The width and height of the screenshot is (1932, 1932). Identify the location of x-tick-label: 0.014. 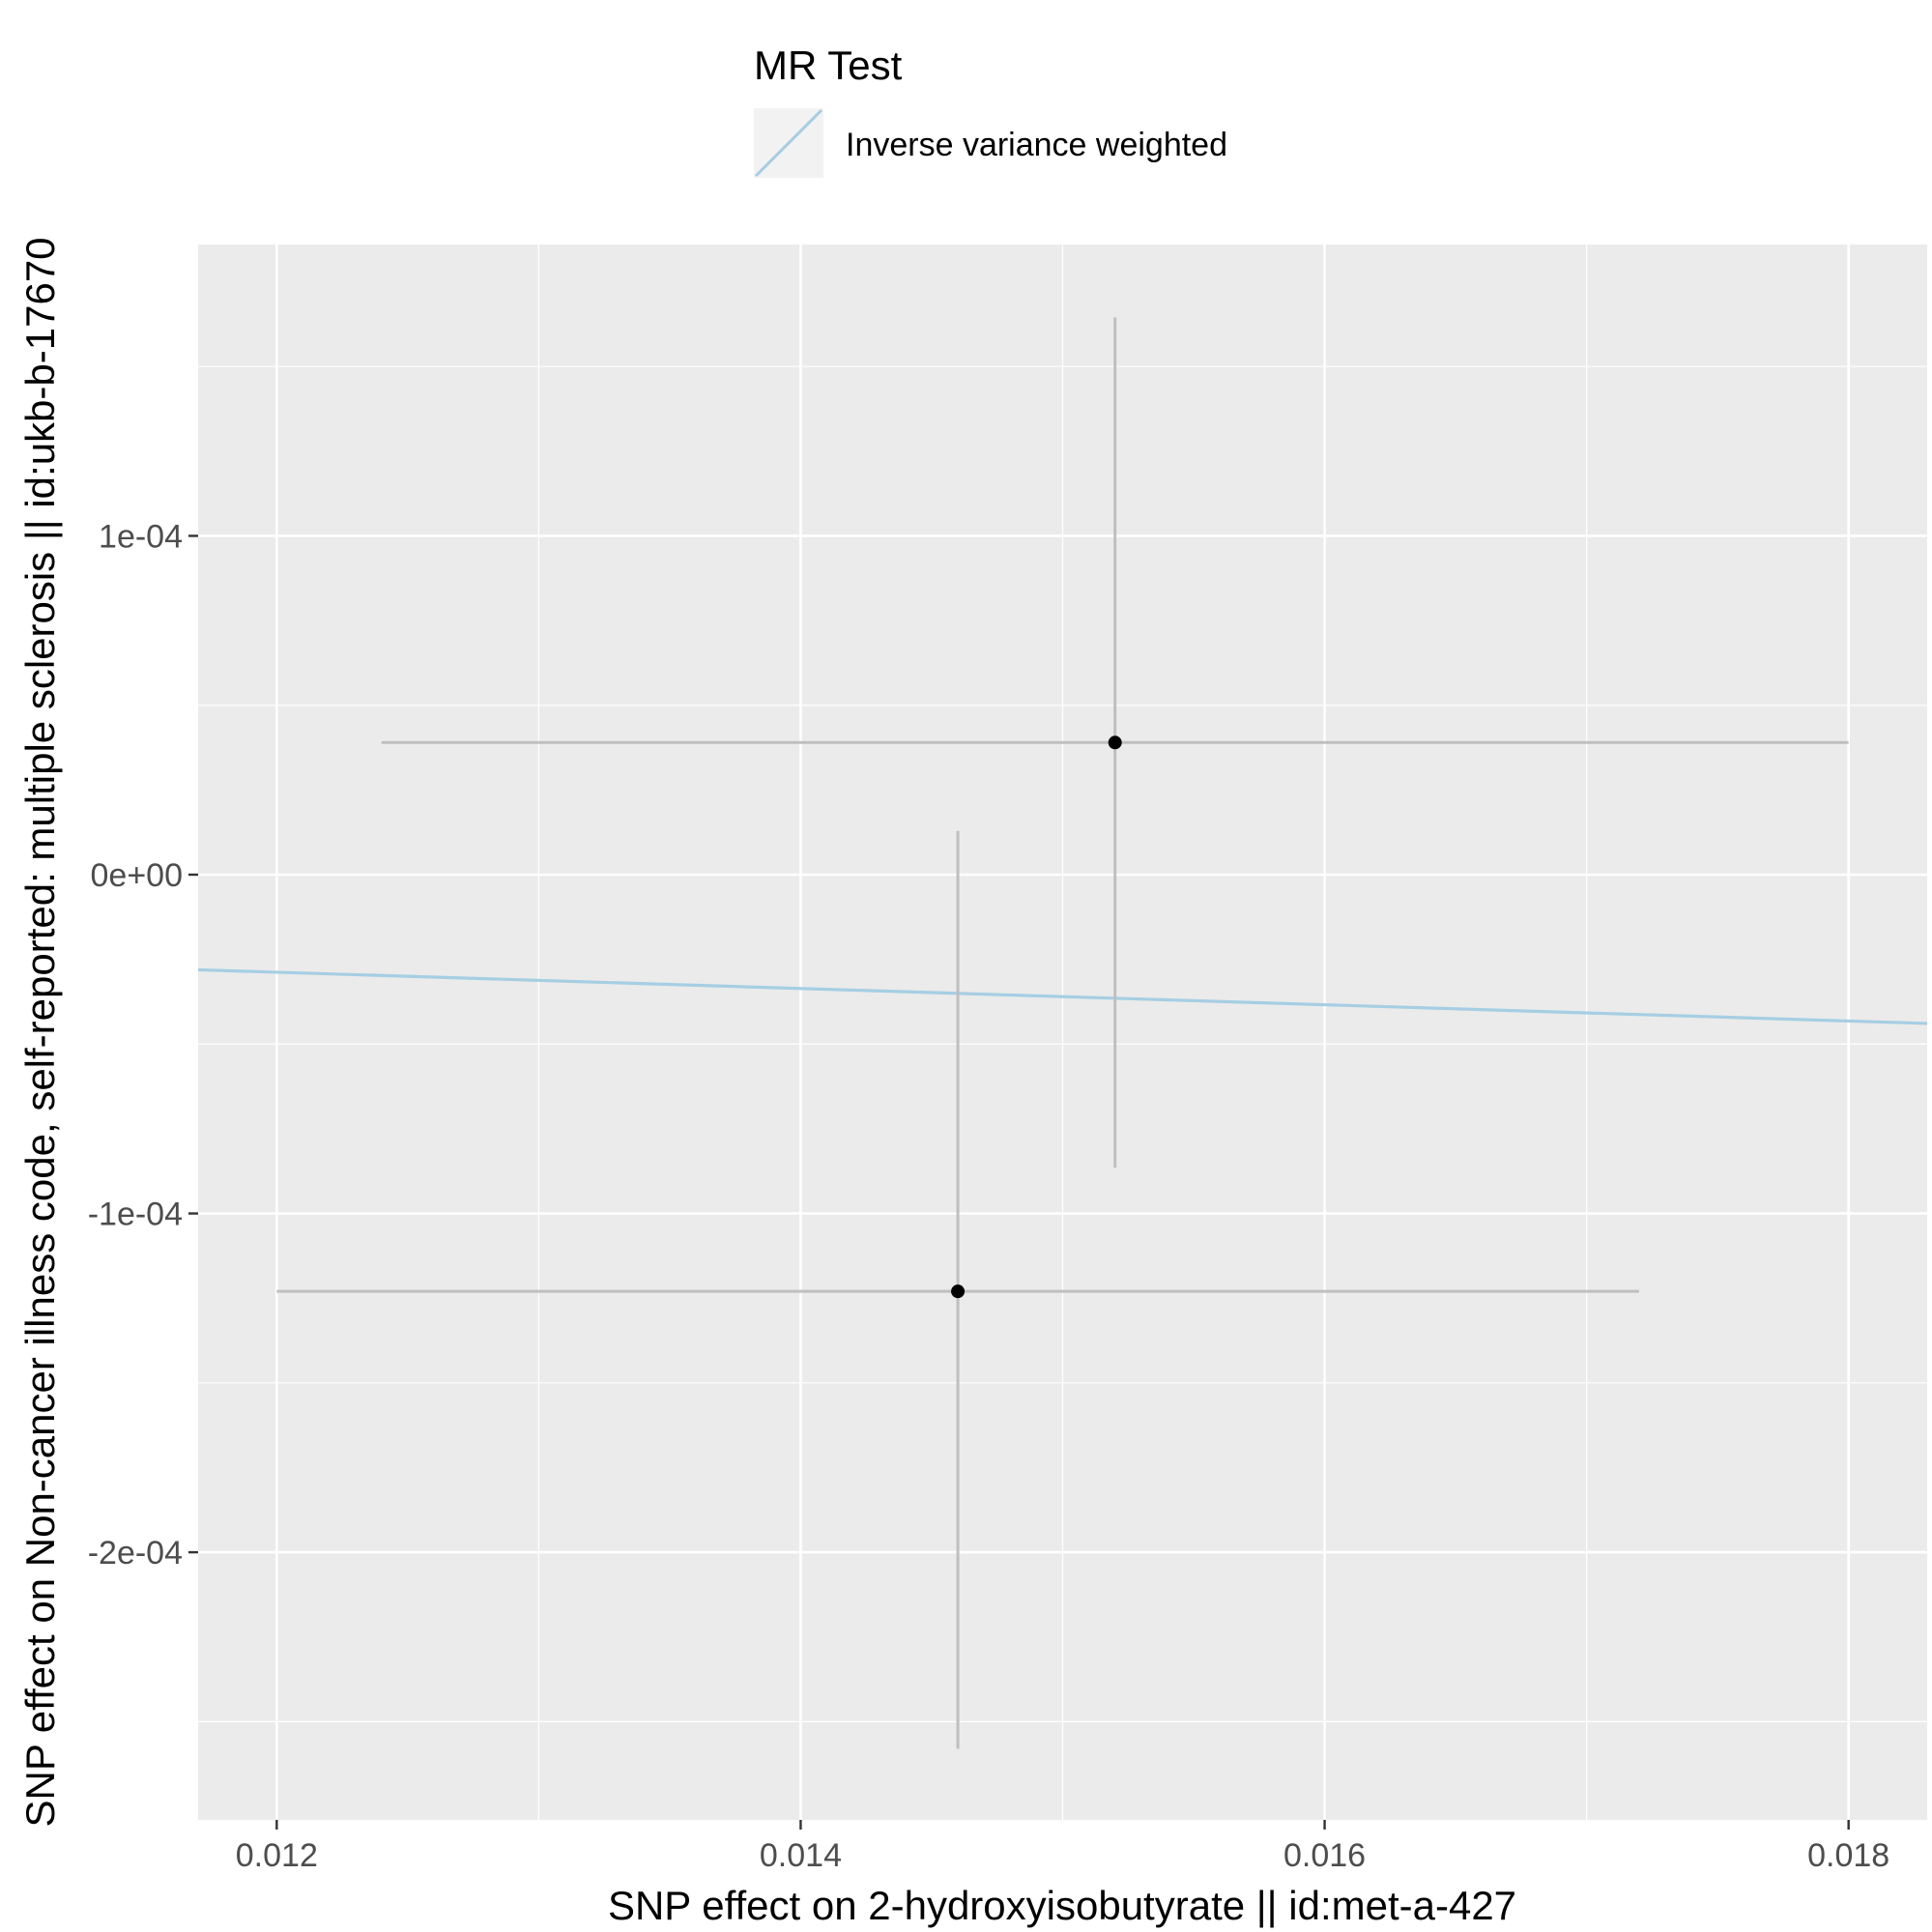
(801, 1855).